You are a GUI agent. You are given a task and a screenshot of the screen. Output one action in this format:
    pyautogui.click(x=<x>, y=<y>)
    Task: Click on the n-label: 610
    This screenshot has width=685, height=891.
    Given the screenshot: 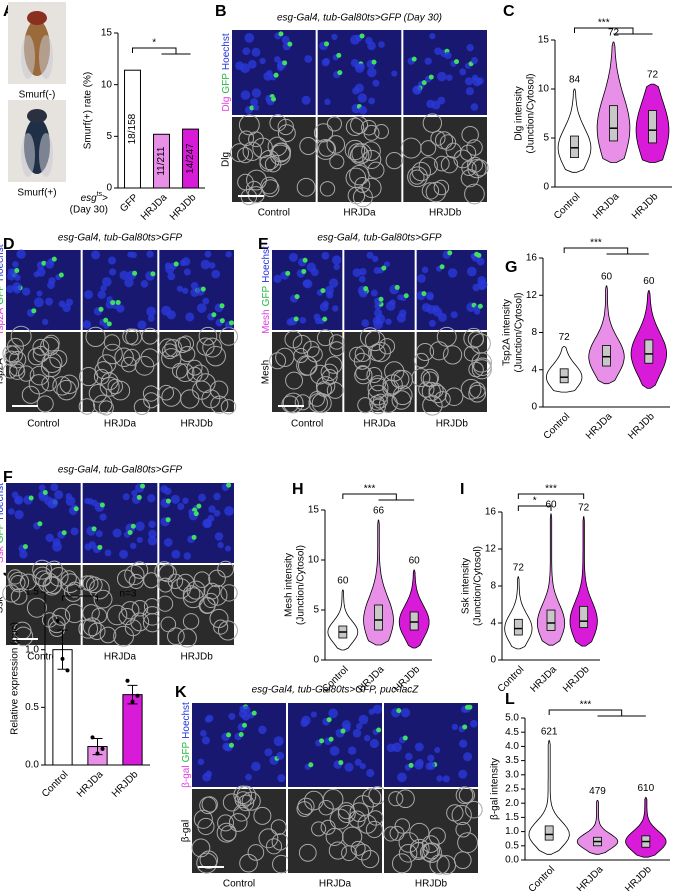 What is the action you would take?
    pyautogui.click(x=645, y=788)
    